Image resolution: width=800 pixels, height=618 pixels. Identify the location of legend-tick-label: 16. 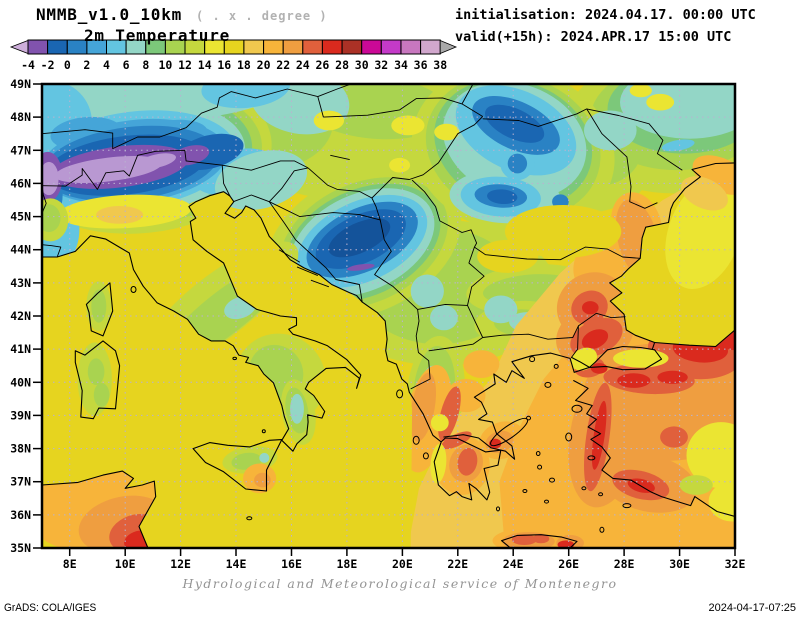
(224, 65).